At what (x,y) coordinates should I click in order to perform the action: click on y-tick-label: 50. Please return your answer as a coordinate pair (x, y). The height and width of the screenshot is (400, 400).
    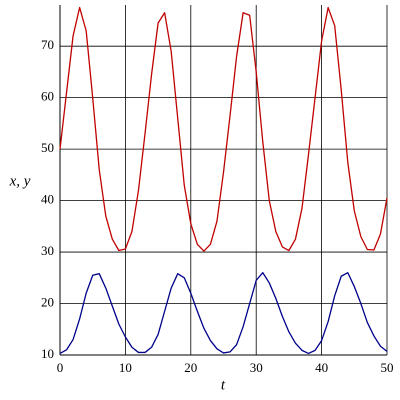
    Looking at the image, I should click on (47, 147).